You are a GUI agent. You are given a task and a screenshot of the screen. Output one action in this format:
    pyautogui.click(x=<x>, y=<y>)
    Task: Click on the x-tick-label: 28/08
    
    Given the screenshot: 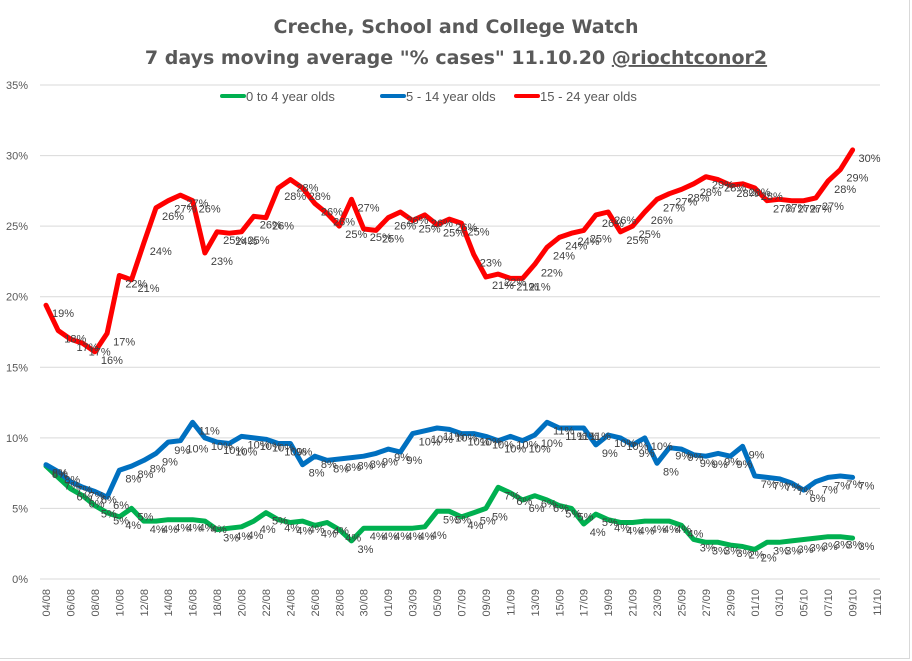 What is the action you would take?
    pyautogui.click(x=340, y=603)
    